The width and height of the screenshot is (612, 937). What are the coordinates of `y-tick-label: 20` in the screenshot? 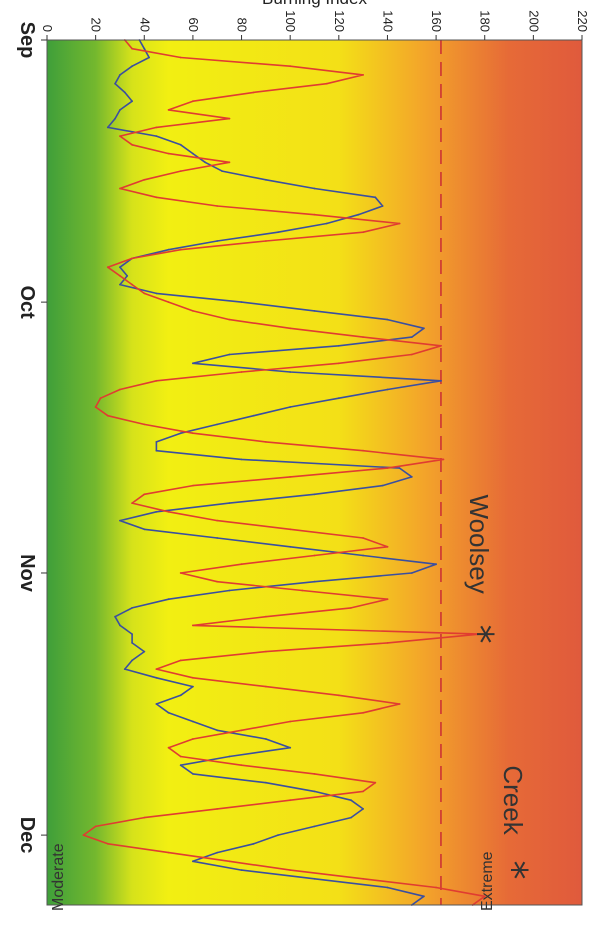 It's located at (96, 25).